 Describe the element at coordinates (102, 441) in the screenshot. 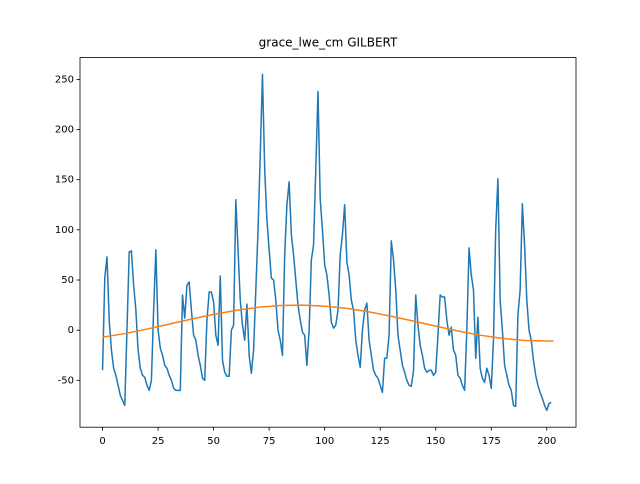

I see `x-tick-label: 0` at that location.